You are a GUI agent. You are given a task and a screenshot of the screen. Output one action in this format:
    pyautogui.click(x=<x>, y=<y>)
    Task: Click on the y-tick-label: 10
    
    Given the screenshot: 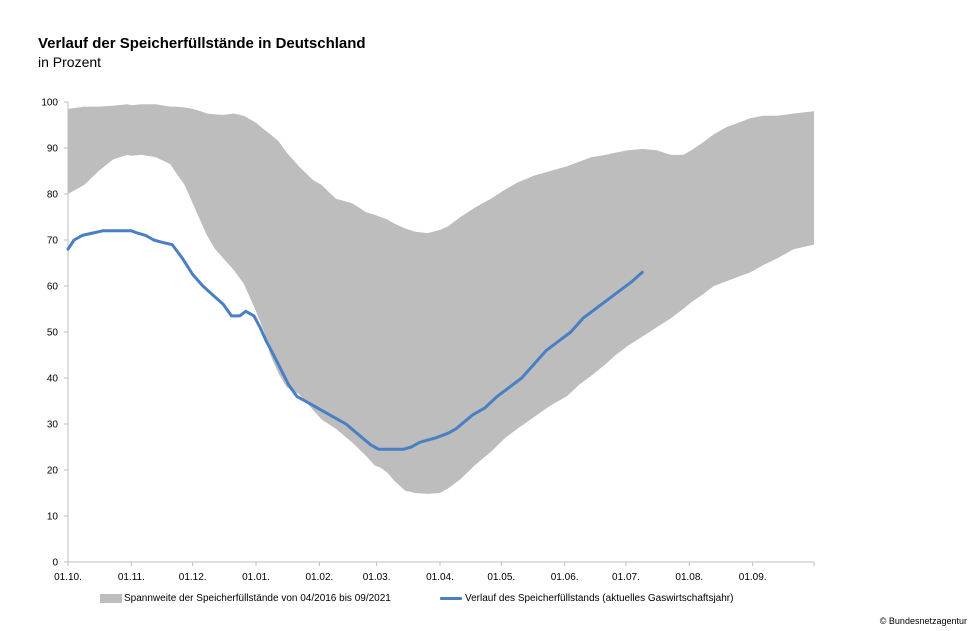 What is the action you would take?
    pyautogui.click(x=53, y=517)
    